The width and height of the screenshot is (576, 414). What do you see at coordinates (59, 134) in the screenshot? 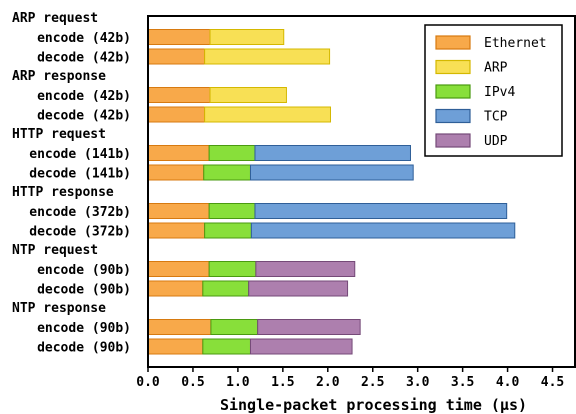
I see `group-label: HTTP request` at bounding box center [59, 134].